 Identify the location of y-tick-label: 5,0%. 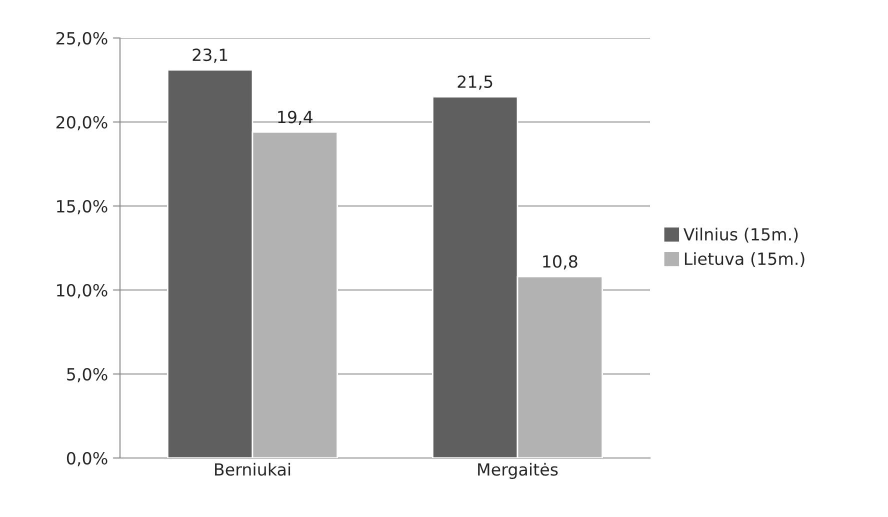
(87, 375).